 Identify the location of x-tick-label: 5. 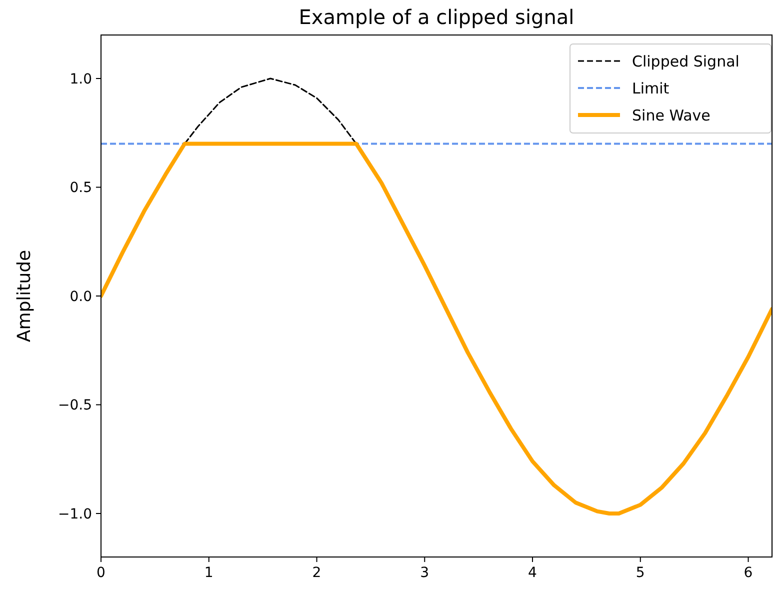
(640, 573).